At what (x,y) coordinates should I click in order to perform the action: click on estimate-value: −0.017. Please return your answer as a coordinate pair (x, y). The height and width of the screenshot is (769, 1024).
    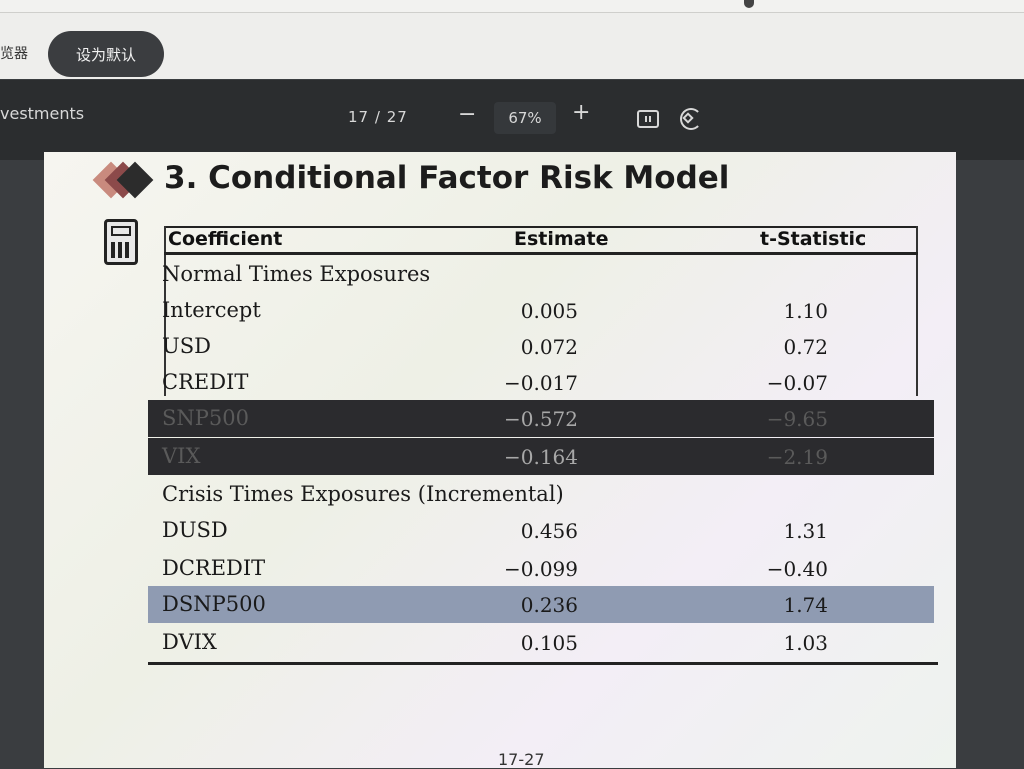
    Looking at the image, I should click on (540, 383).